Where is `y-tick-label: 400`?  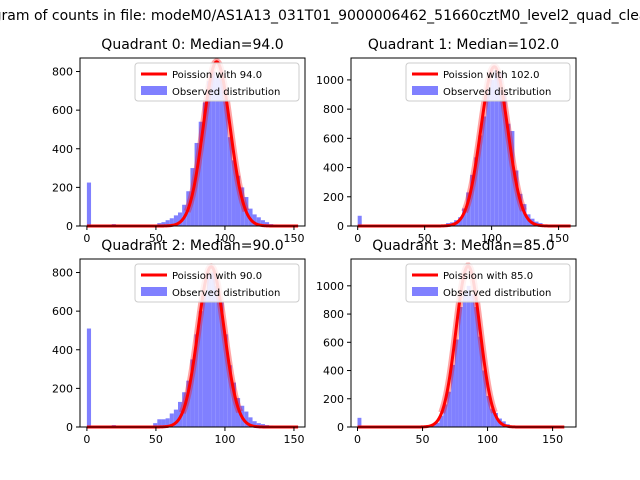
y-tick-label: 400 is located at coordinates (333, 168).